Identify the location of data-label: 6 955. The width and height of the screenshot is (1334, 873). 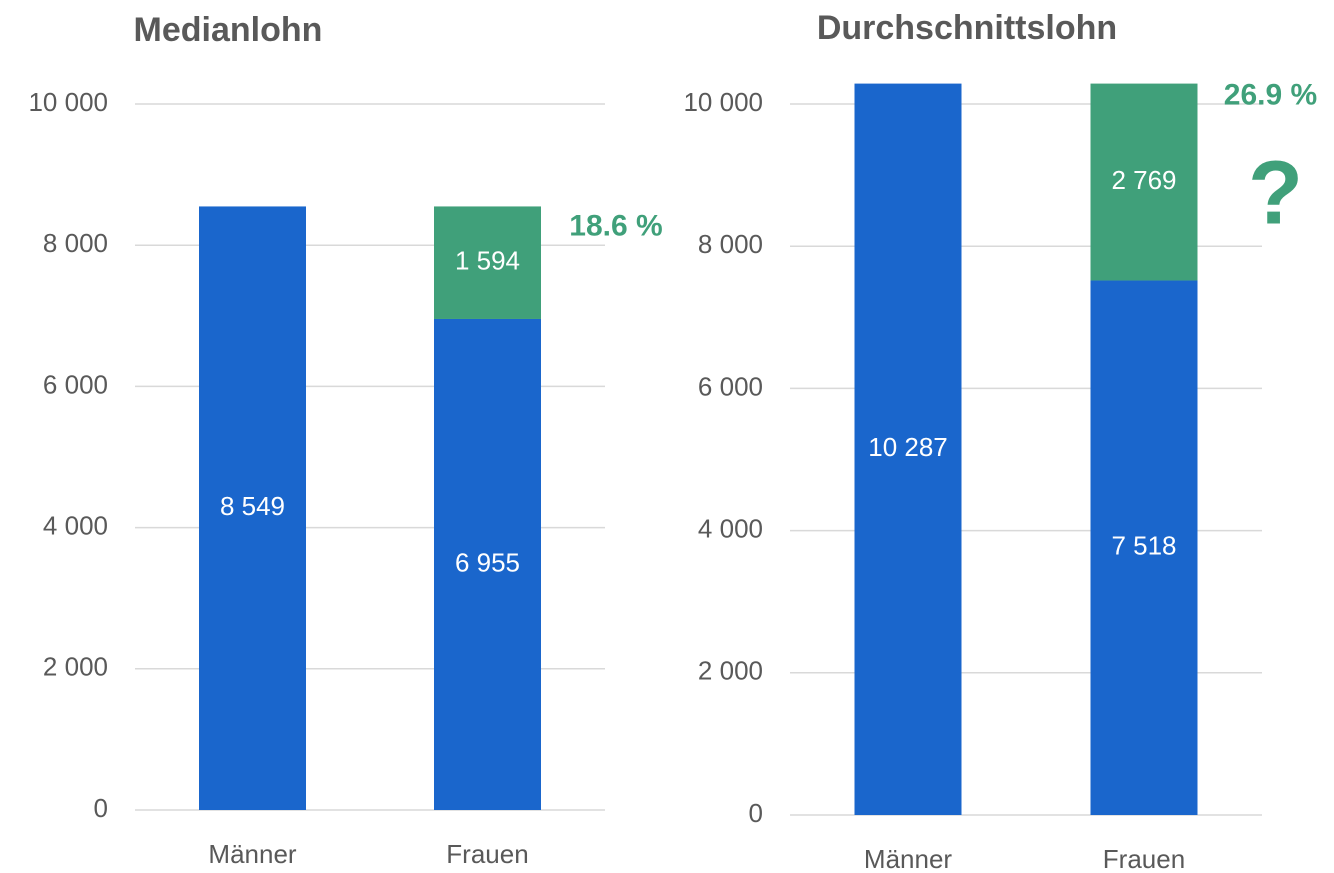
(487, 562).